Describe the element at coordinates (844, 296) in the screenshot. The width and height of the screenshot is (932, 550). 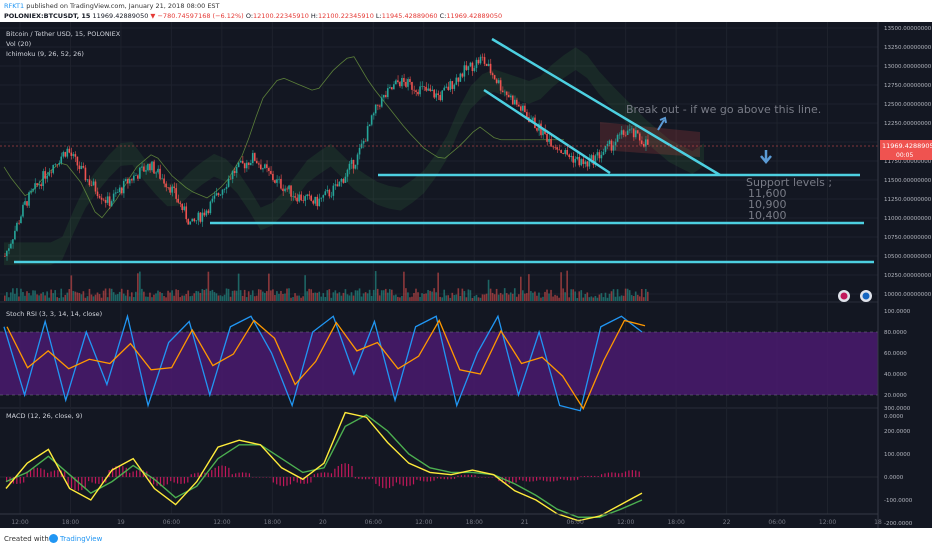
I see `event-flag-icon` at that location.